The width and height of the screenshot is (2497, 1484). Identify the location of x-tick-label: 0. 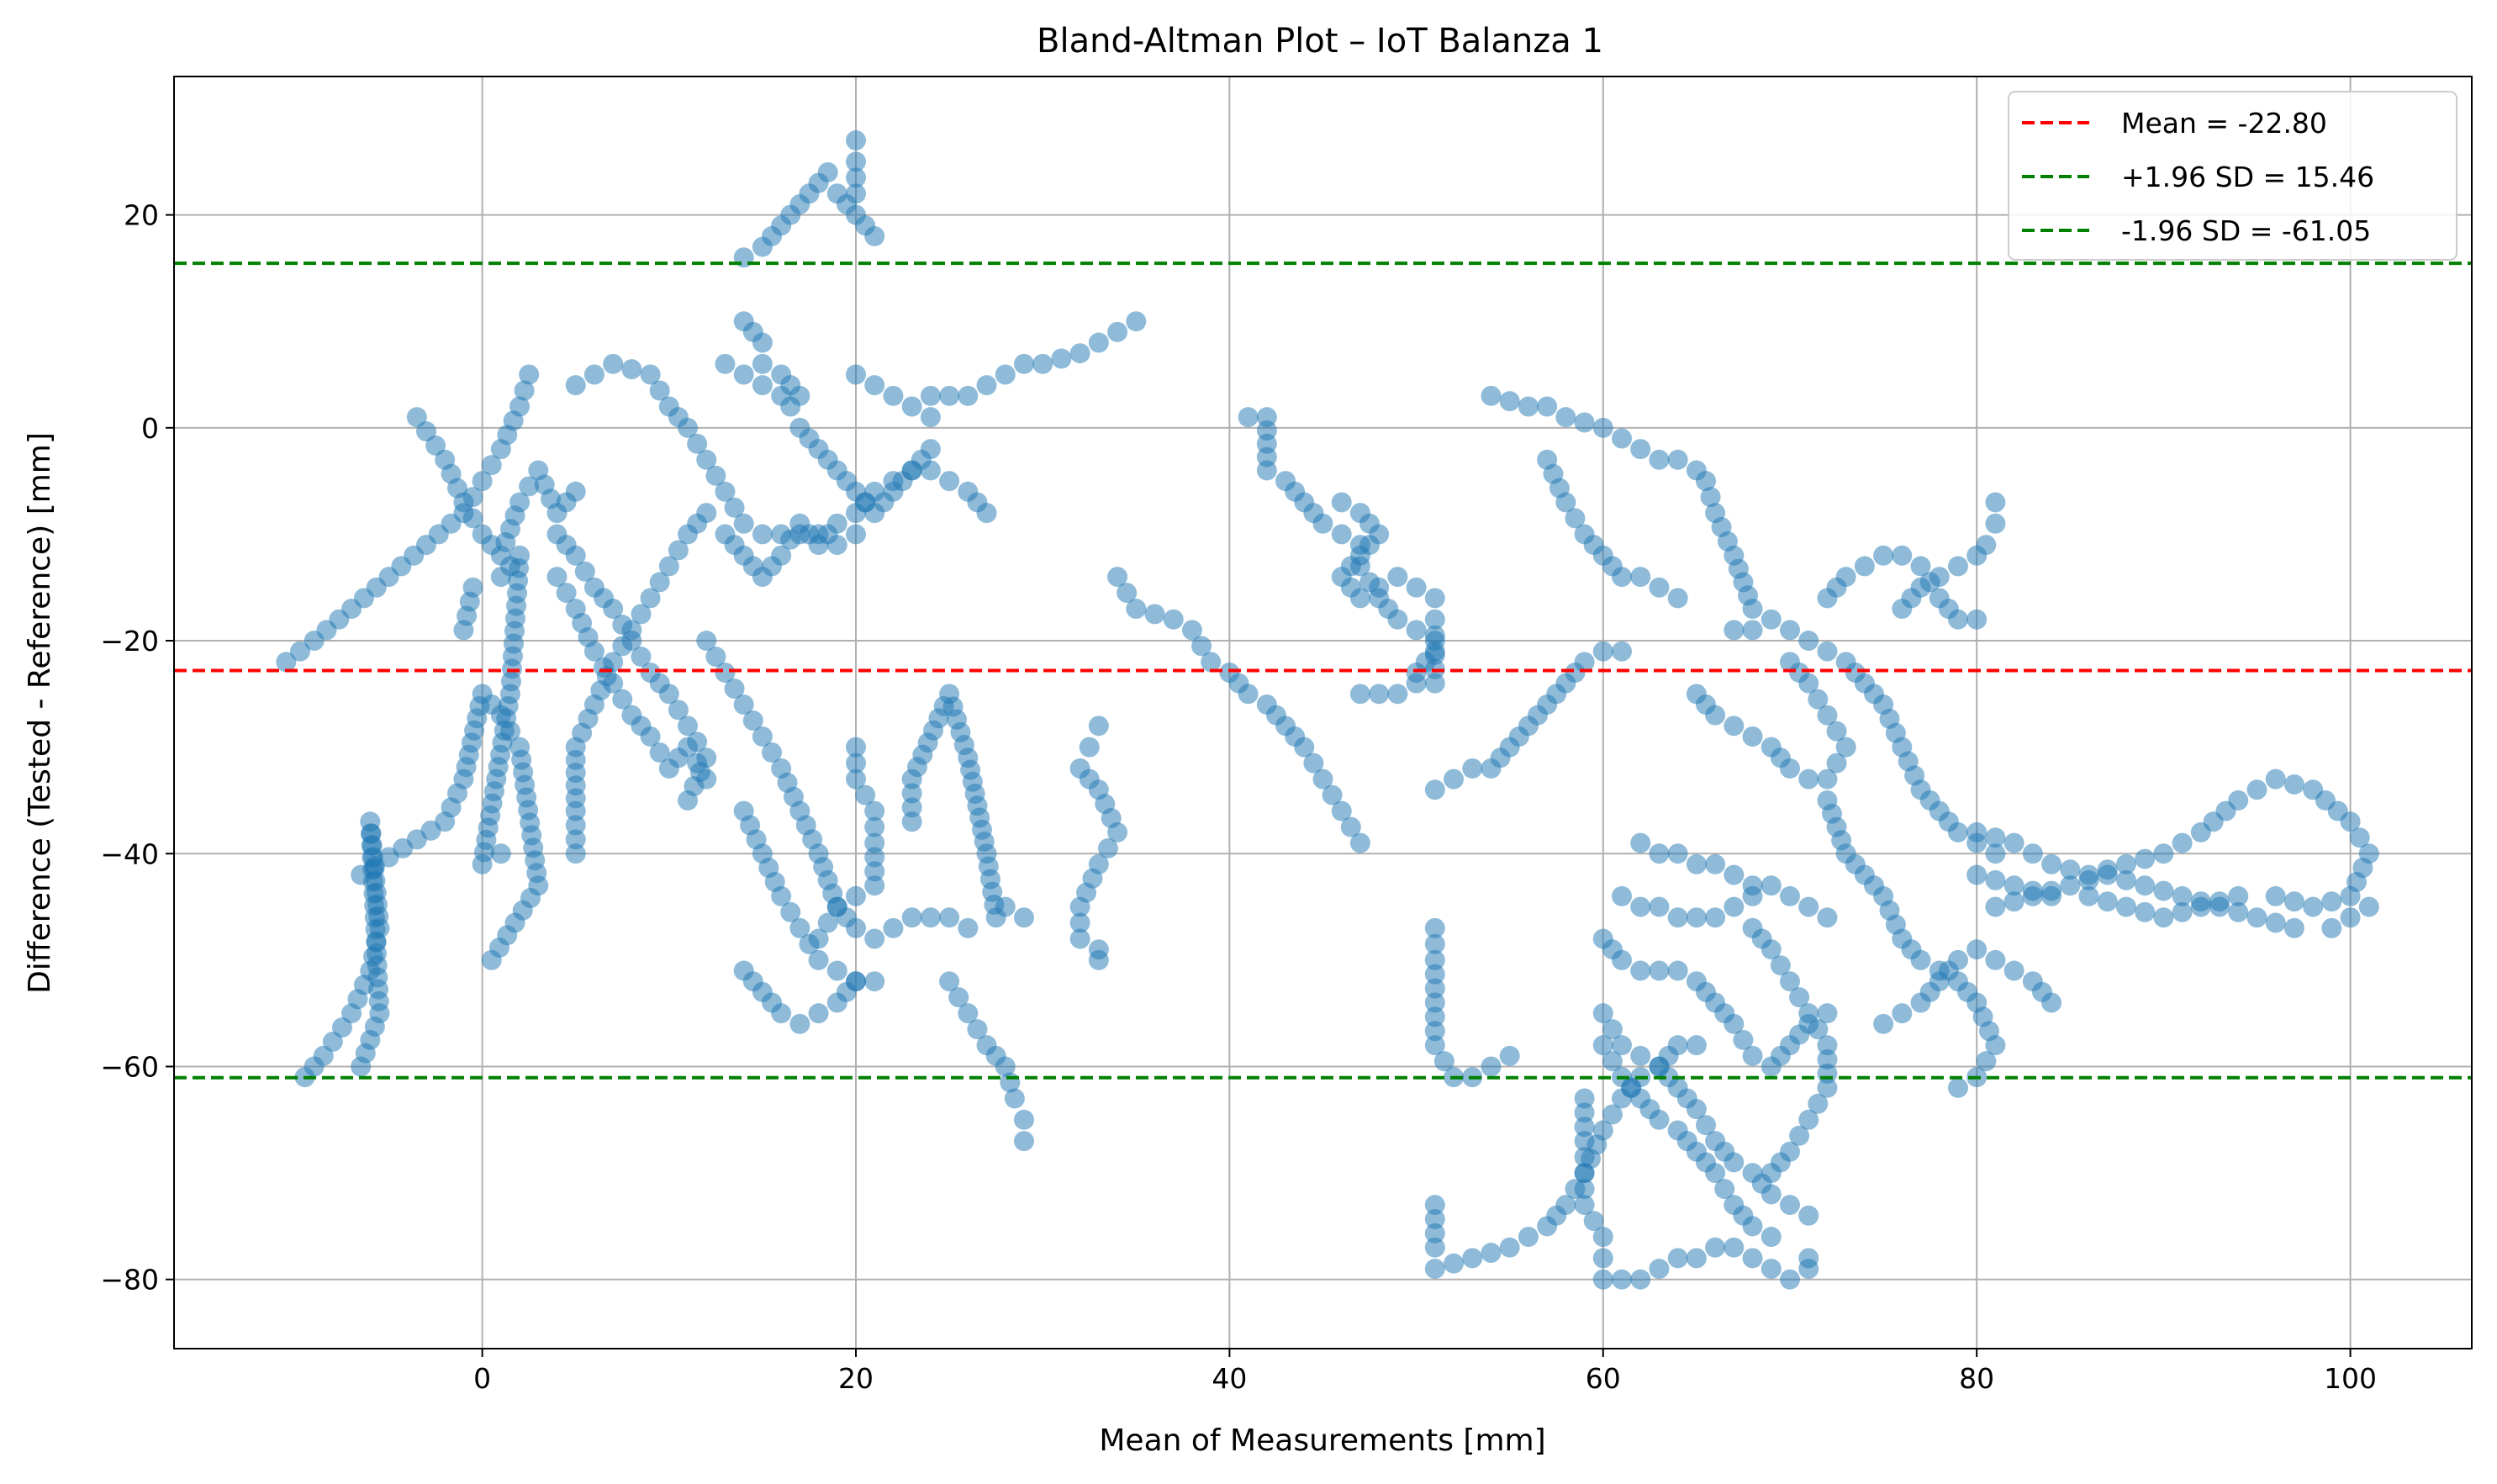
(482, 1378).